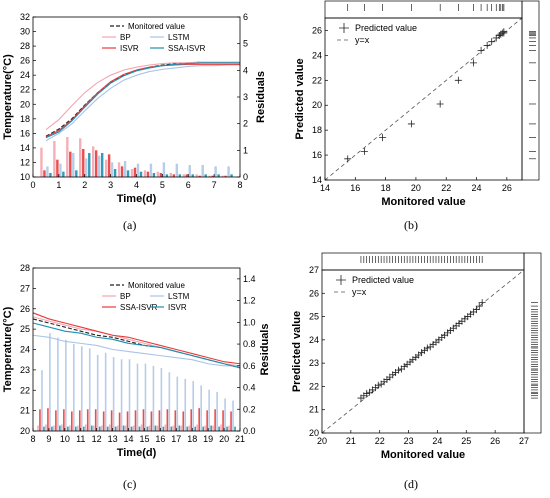  Describe the element at coordinates (139, 307) in the screenshot. I see `legend-label: SSA-ISVR` at that location.